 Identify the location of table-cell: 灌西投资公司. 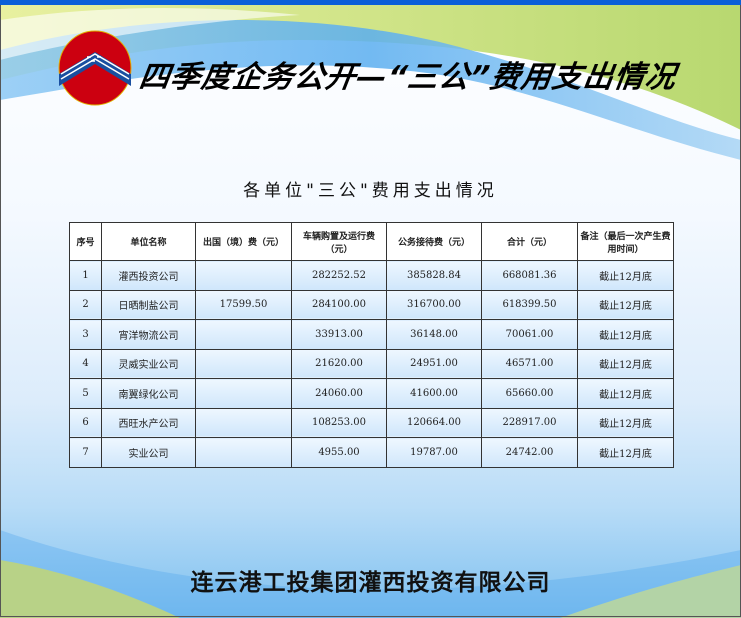
(148, 275).